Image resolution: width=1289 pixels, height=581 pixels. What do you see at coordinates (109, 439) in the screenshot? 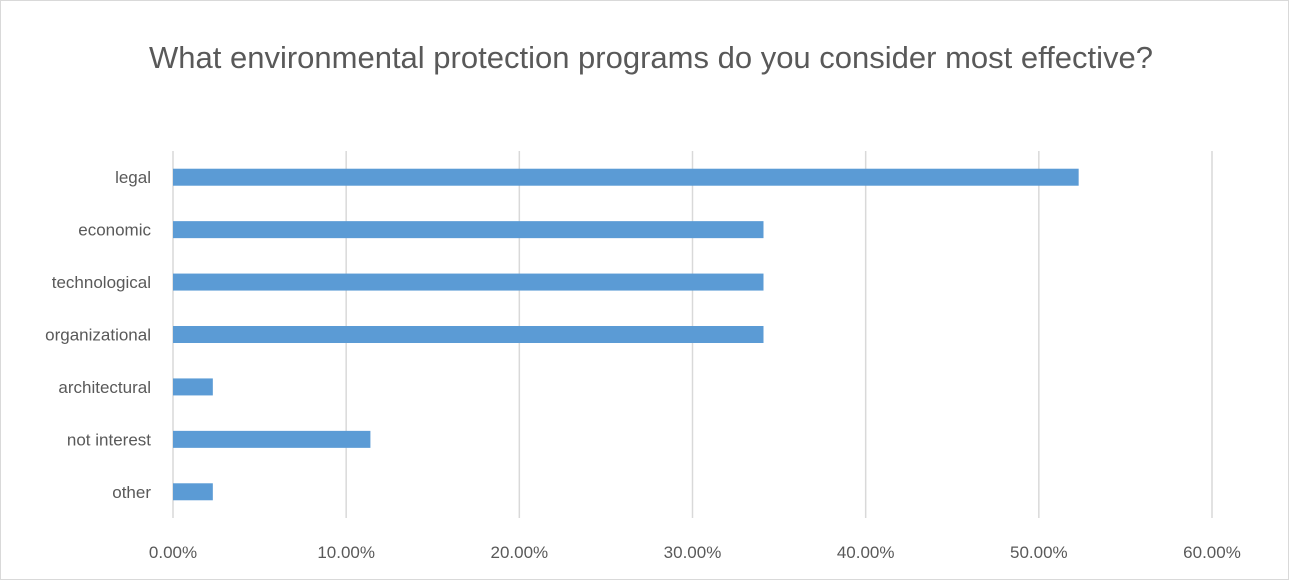
I see `category-label: not interest` at bounding box center [109, 439].